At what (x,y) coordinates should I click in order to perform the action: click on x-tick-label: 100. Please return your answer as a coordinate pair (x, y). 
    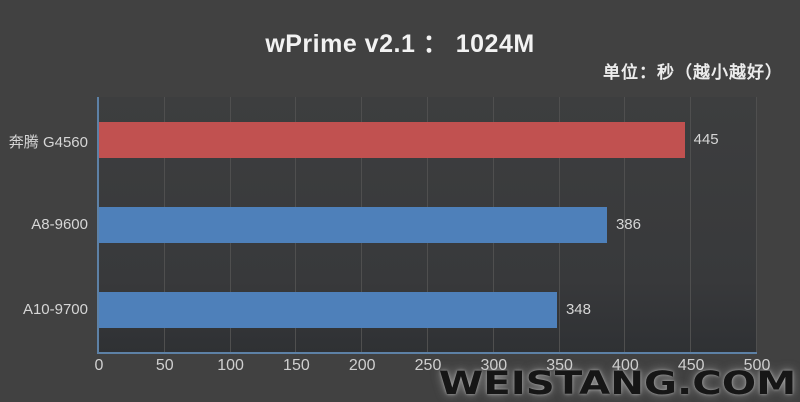
    Looking at the image, I should click on (230, 365).